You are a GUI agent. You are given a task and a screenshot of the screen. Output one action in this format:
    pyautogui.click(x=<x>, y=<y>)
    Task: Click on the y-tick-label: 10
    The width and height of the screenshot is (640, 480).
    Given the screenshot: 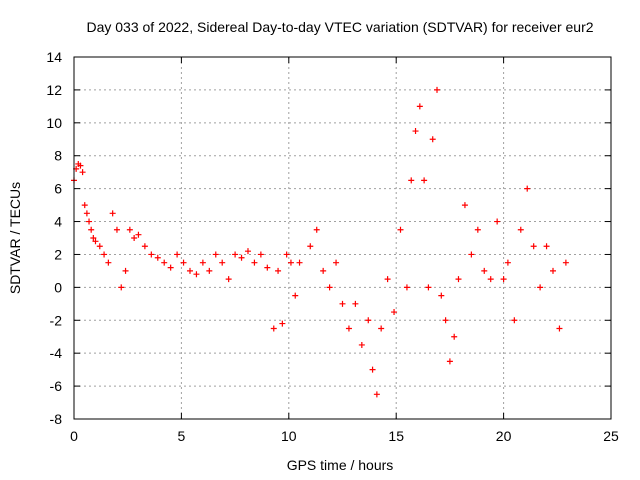 What is the action you would take?
    pyautogui.click(x=54, y=123)
    